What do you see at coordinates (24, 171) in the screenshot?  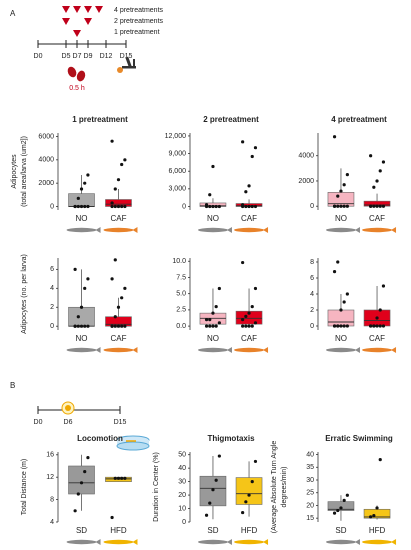 I see `y-axis-label: (total area/larva (um2])` at bounding box center [24, 171].